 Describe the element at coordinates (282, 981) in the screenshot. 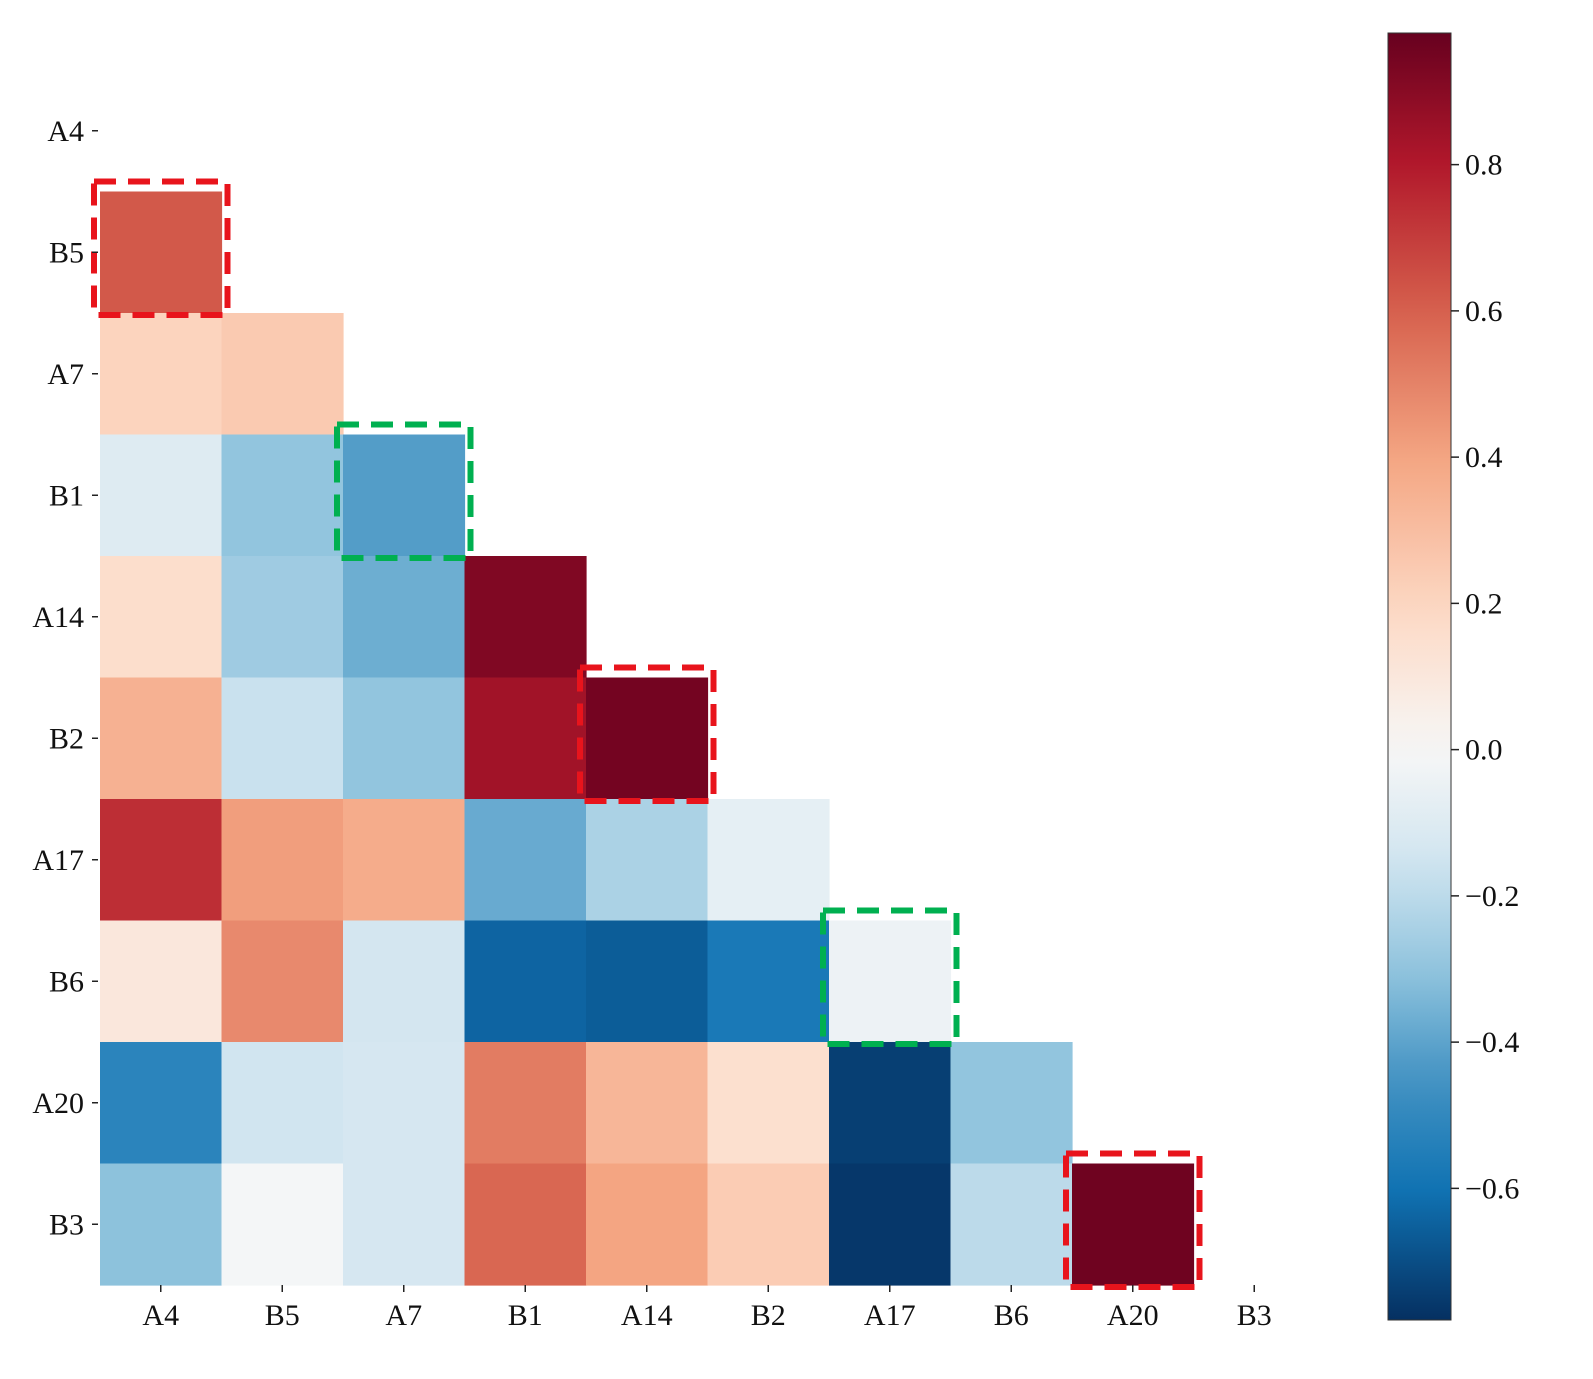

I see `heatmap-cell-B6-B5` at that location.